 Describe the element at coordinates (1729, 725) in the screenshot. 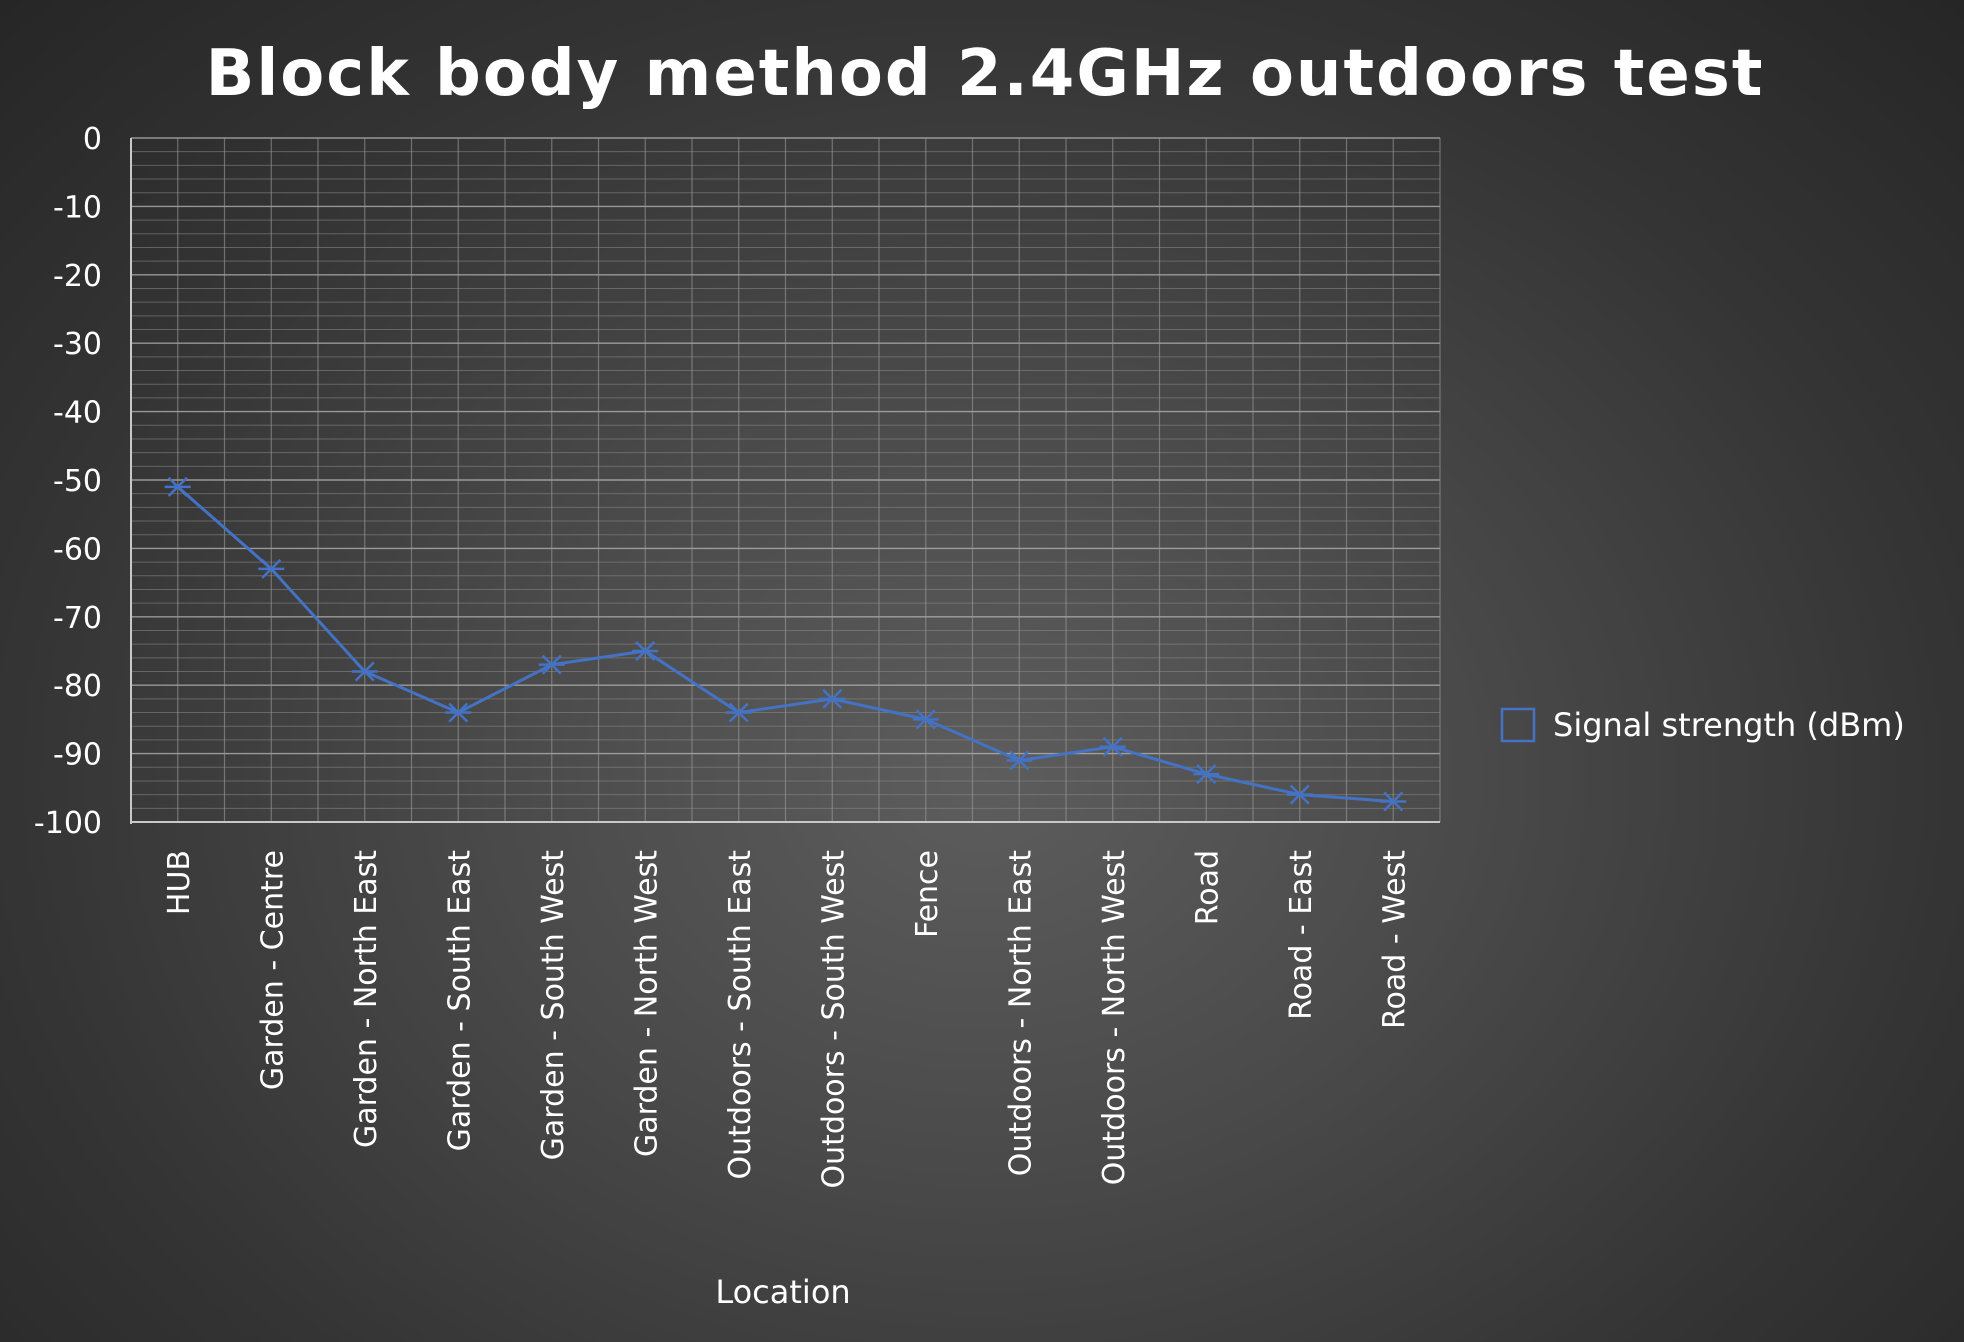

I see `legend-label: Signal strength (dBm)` at that location.